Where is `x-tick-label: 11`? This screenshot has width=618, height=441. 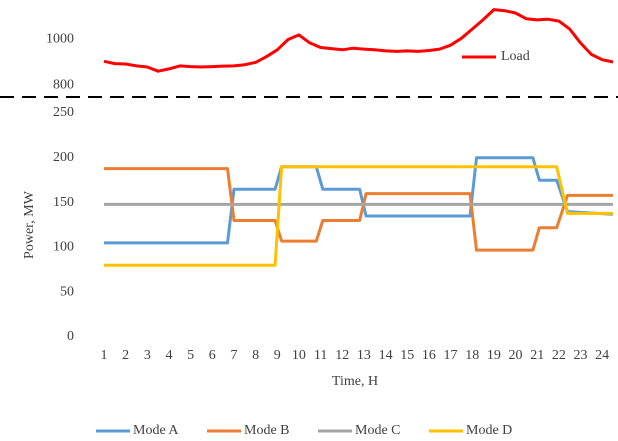 x-tick-label: 11 is located at coordinates (320, 355).